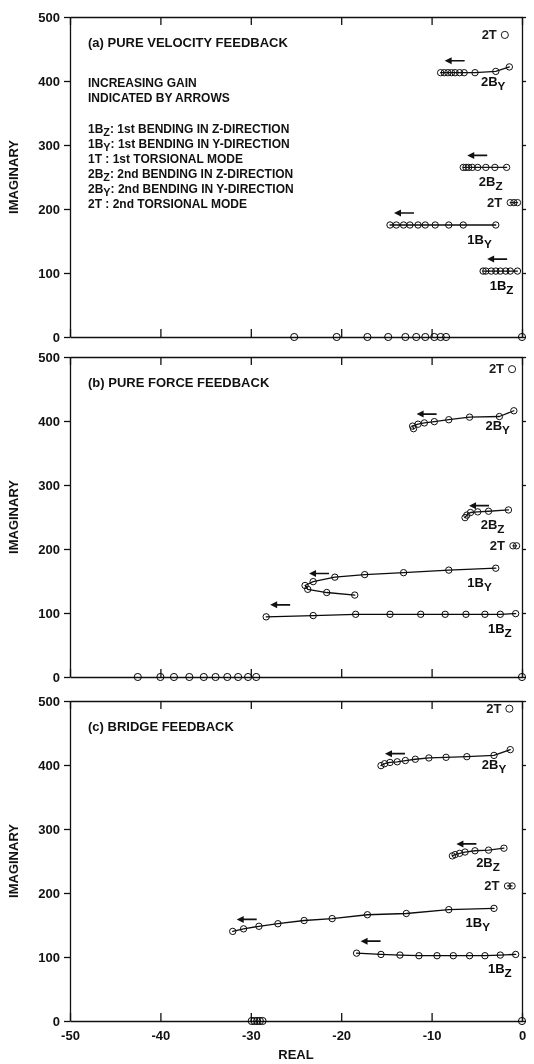 The height and width of the screenshot is (1064, 534). Describe the element at coordinates (161, 1036) in the screenshot. I see `x-tick-label: -40` at that location.